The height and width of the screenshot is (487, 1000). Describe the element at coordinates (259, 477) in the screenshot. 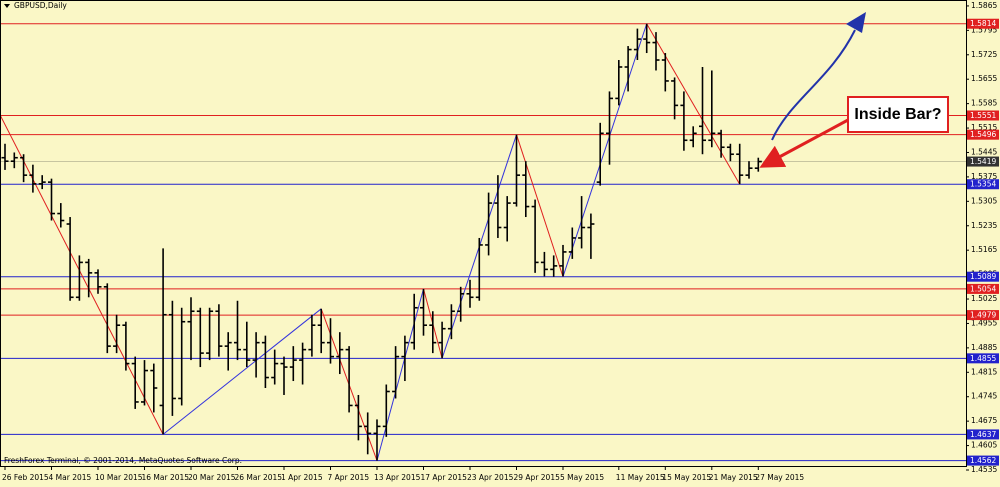

I see `x-tick-label: 26 Mar 2015` at that location.